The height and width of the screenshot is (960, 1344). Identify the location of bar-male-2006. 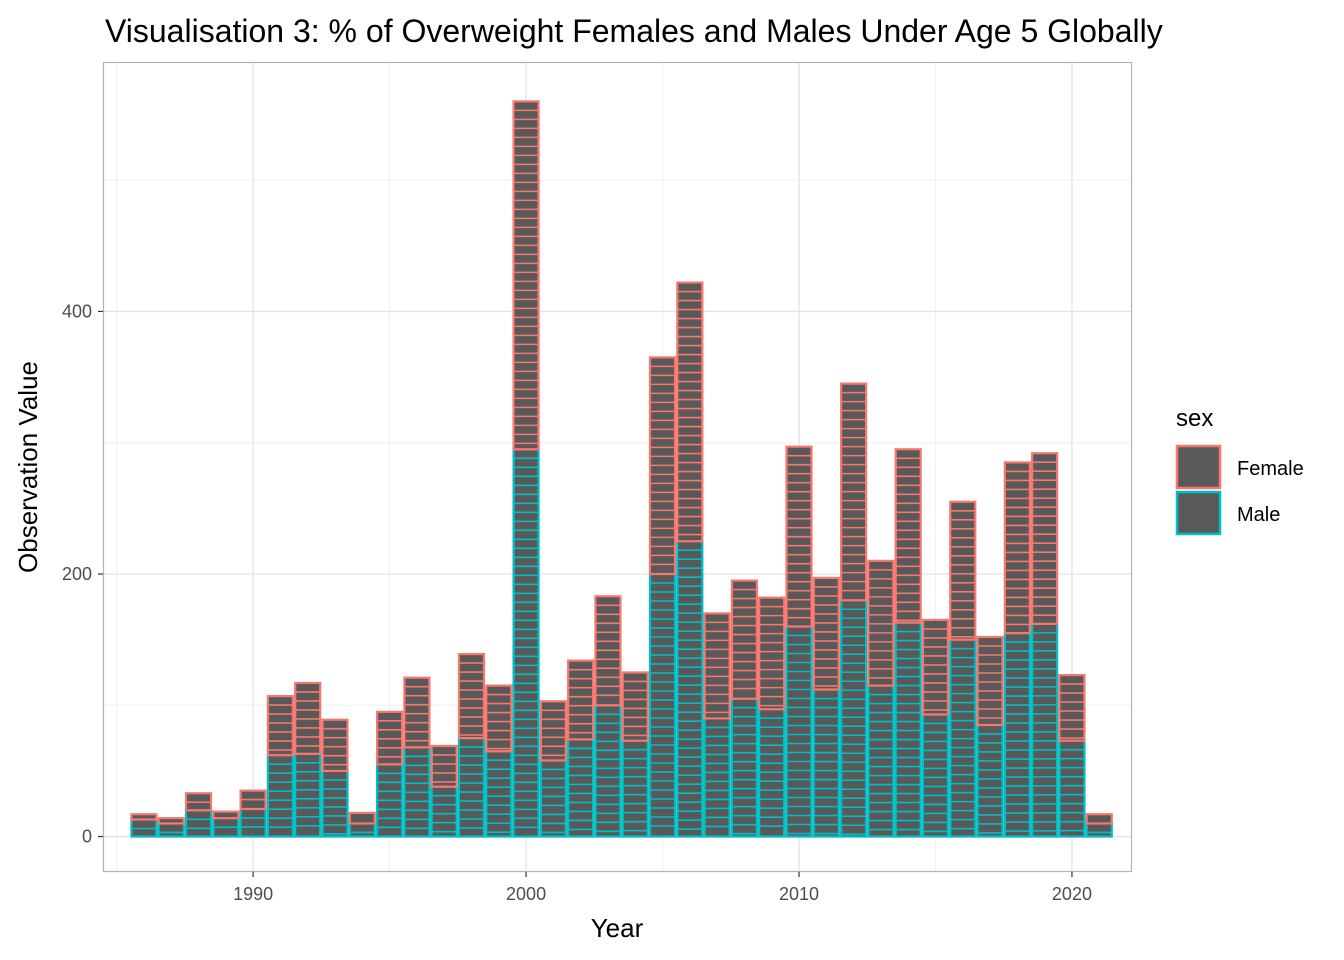
(690, 689).